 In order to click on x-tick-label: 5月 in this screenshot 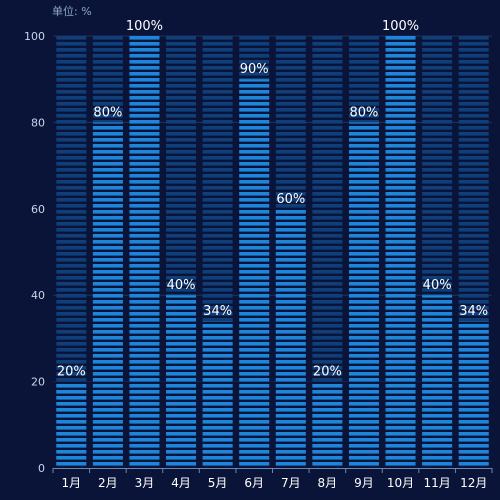, I will do `click(218, 483)`.